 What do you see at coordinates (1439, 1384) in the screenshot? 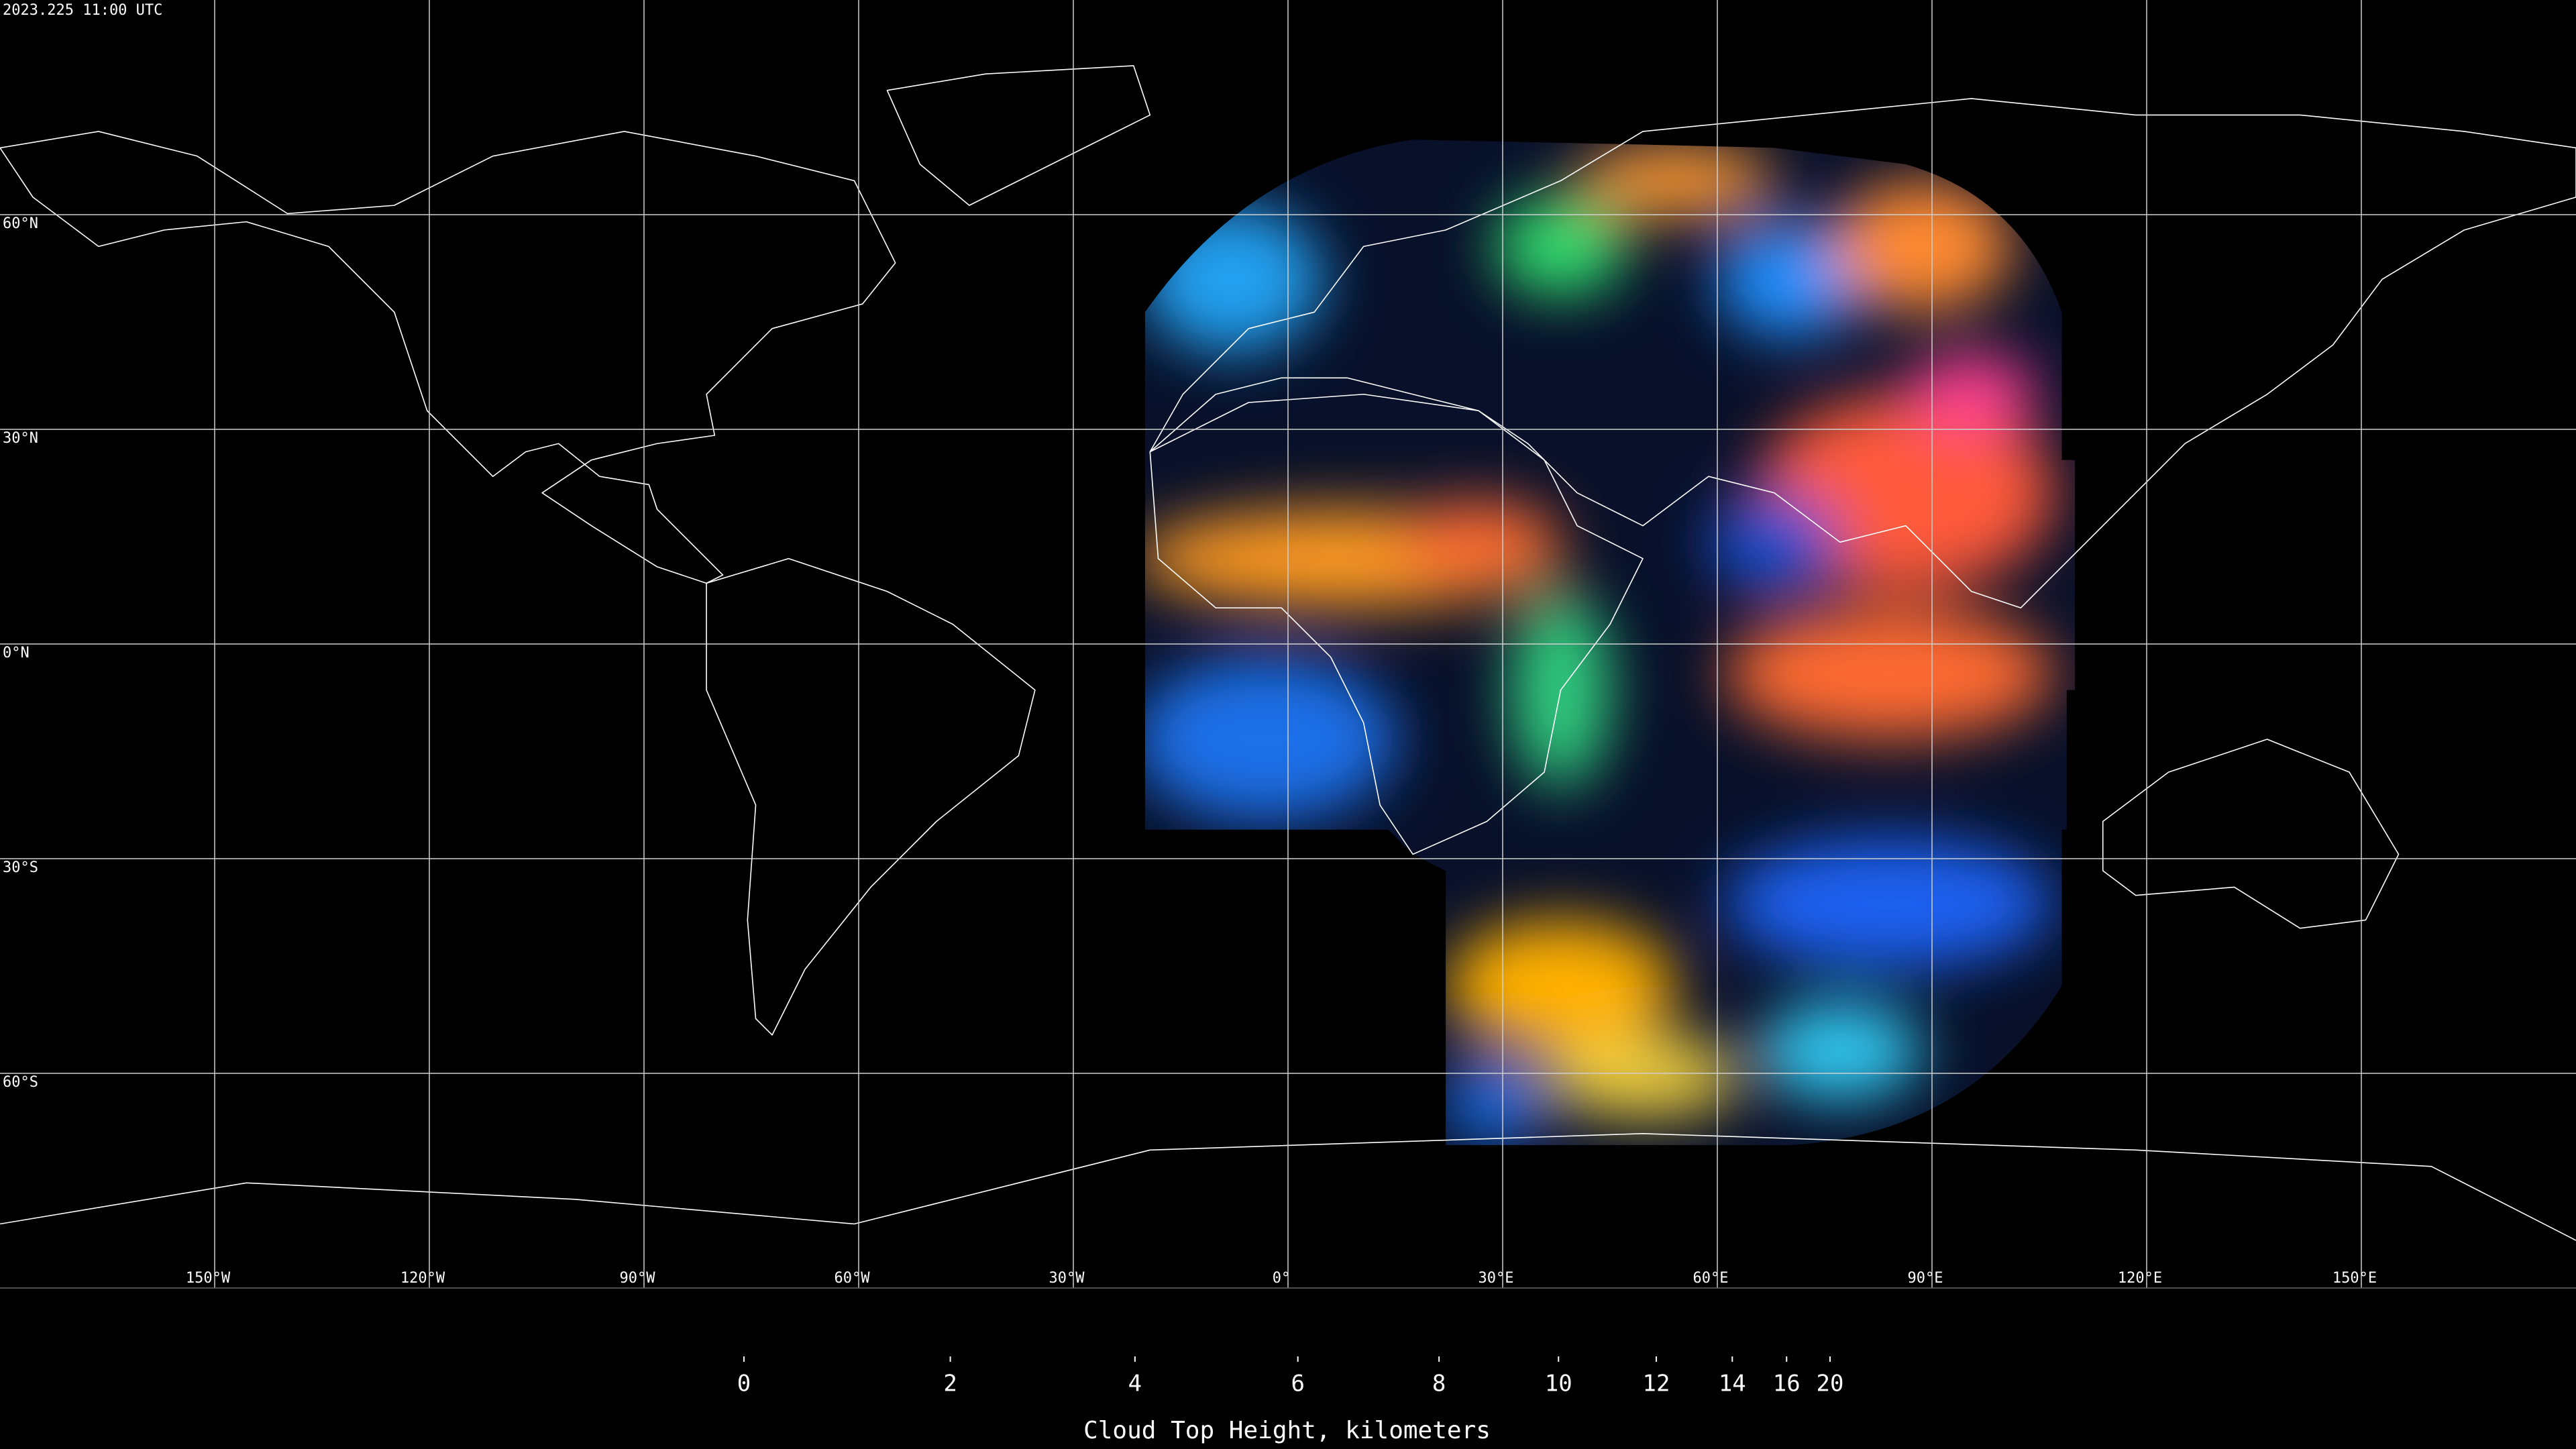
I see `colorbar-tick-label: 8` at bounding box center [1439, 1384].